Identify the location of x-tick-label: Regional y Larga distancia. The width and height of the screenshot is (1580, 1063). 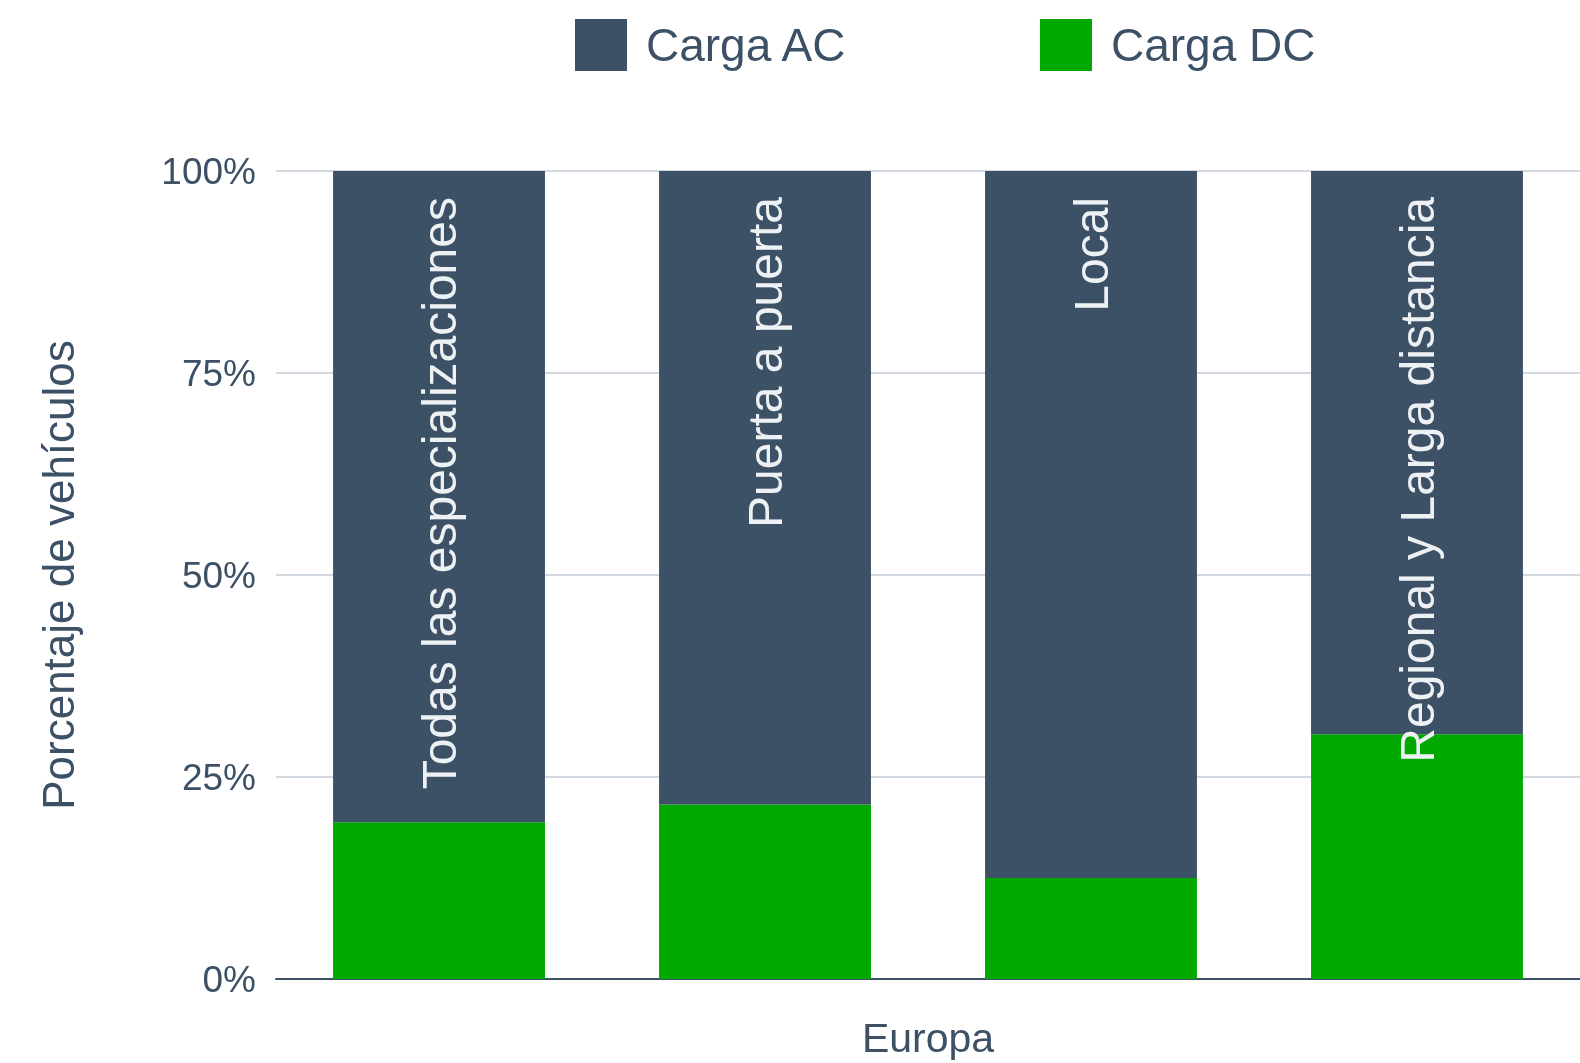
(1417, 479).